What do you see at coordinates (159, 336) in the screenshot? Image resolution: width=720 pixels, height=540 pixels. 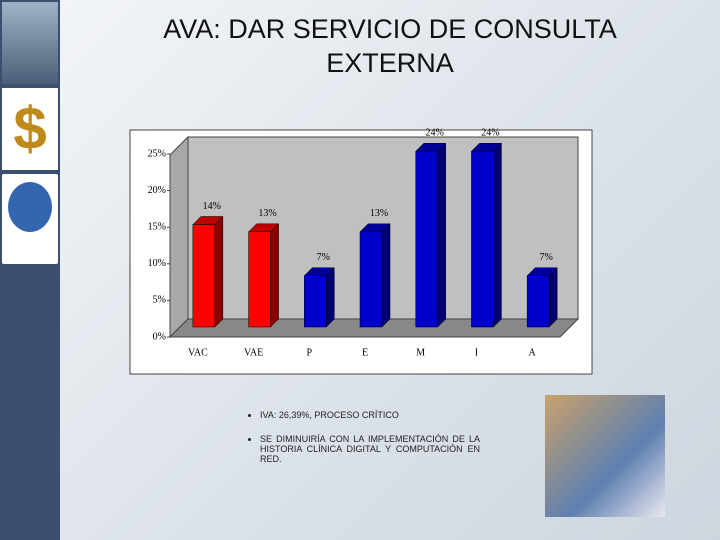 I see `y-tick-label: 0%` at bounding box center [159, 336].